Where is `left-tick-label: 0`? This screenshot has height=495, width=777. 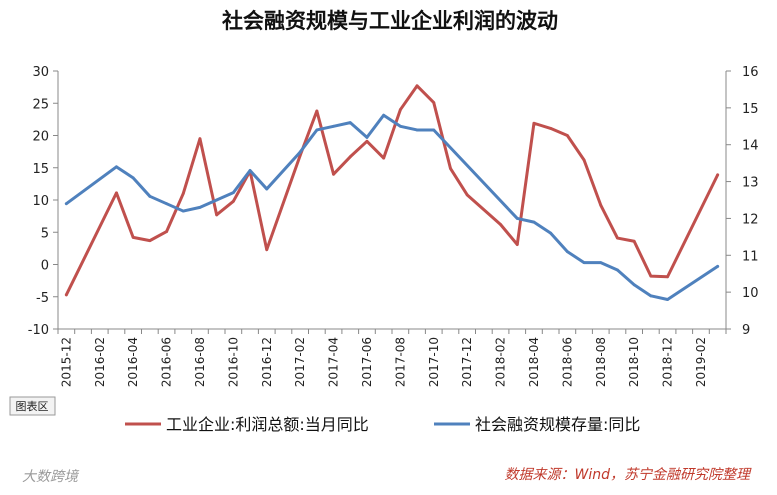
left-tick-label: 0 is located at coordinates (45, 266).